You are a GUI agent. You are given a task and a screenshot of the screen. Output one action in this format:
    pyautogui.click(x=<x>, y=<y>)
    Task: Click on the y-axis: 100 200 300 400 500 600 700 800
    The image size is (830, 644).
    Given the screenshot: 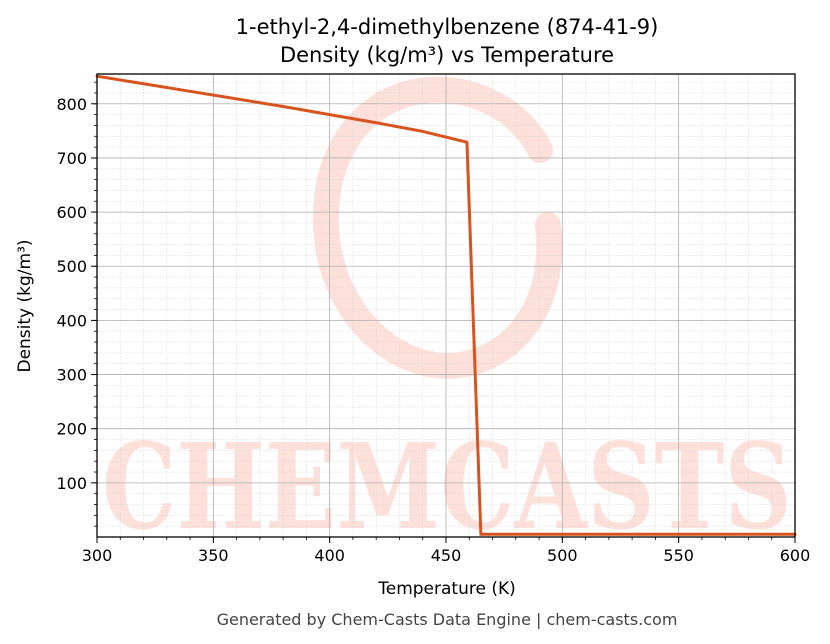 What is the action you would take?
    pyautogui.click(x=76, y=304)
    